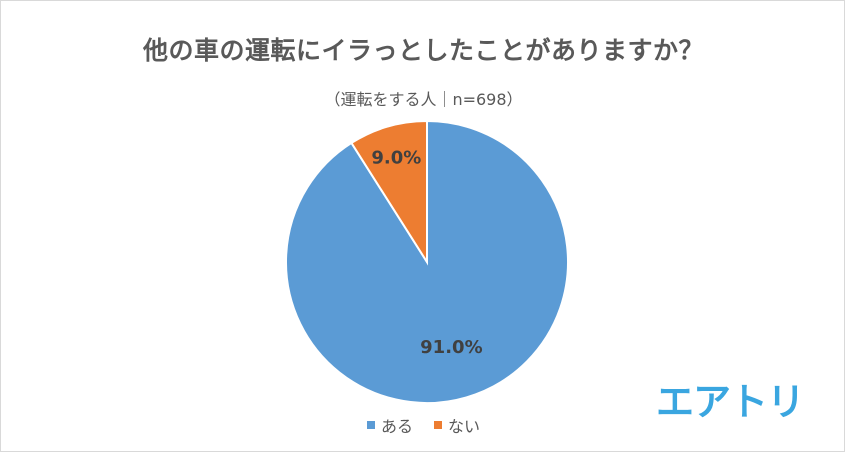  Describe the element at coordinates (396, 426) in the screenshot. I see `legend-label-aru: ある` at that location.